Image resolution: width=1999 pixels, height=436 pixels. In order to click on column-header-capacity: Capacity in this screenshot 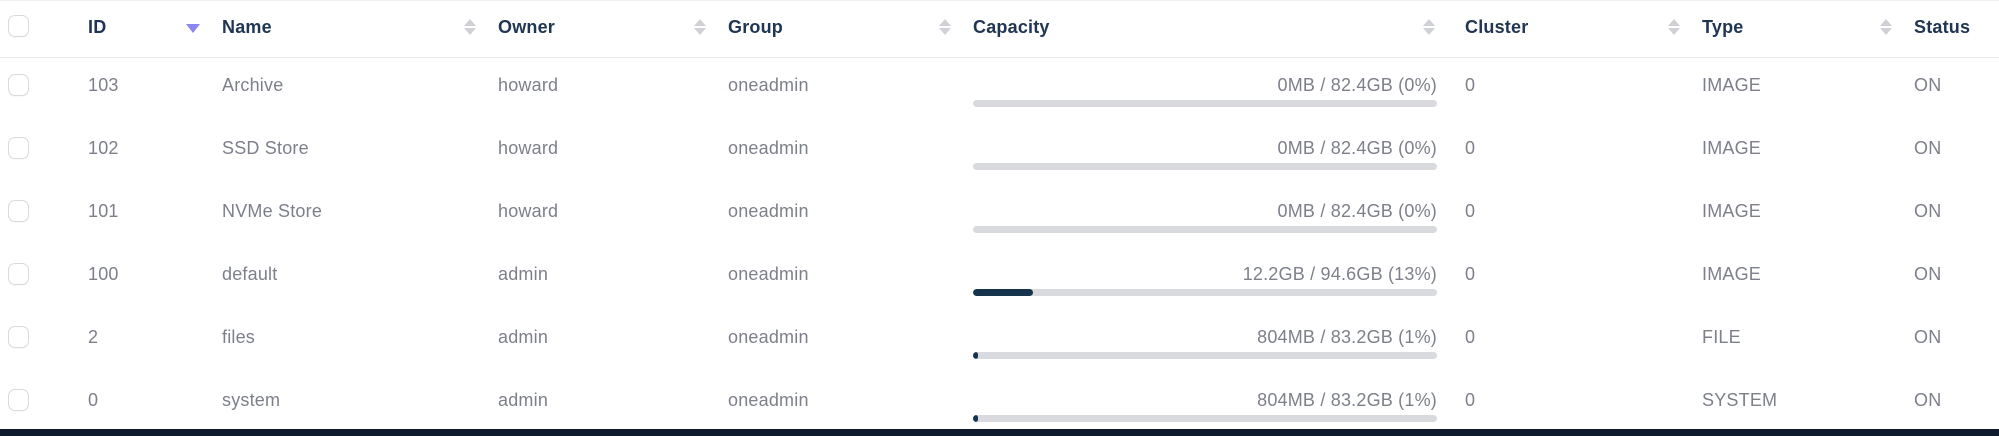, I will do `click(1219, 27)`.